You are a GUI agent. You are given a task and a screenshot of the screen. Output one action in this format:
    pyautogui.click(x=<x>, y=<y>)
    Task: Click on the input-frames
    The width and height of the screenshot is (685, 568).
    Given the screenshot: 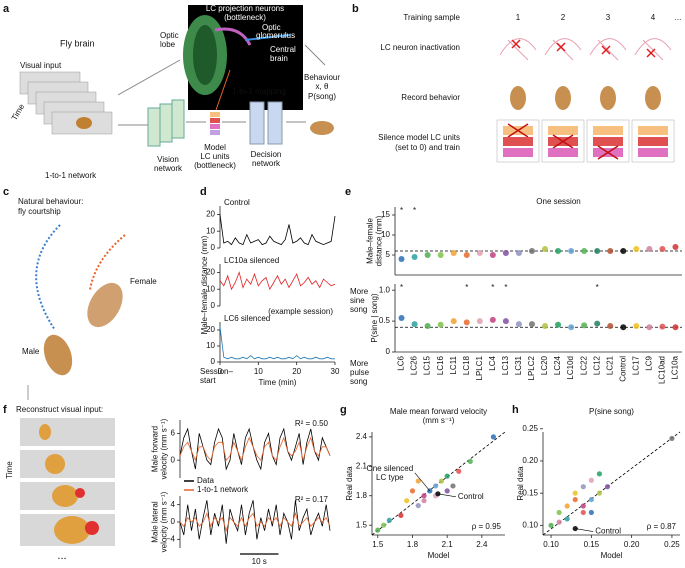 What is the action you would take?
    pyautogui.click(x=66, y=103)
    